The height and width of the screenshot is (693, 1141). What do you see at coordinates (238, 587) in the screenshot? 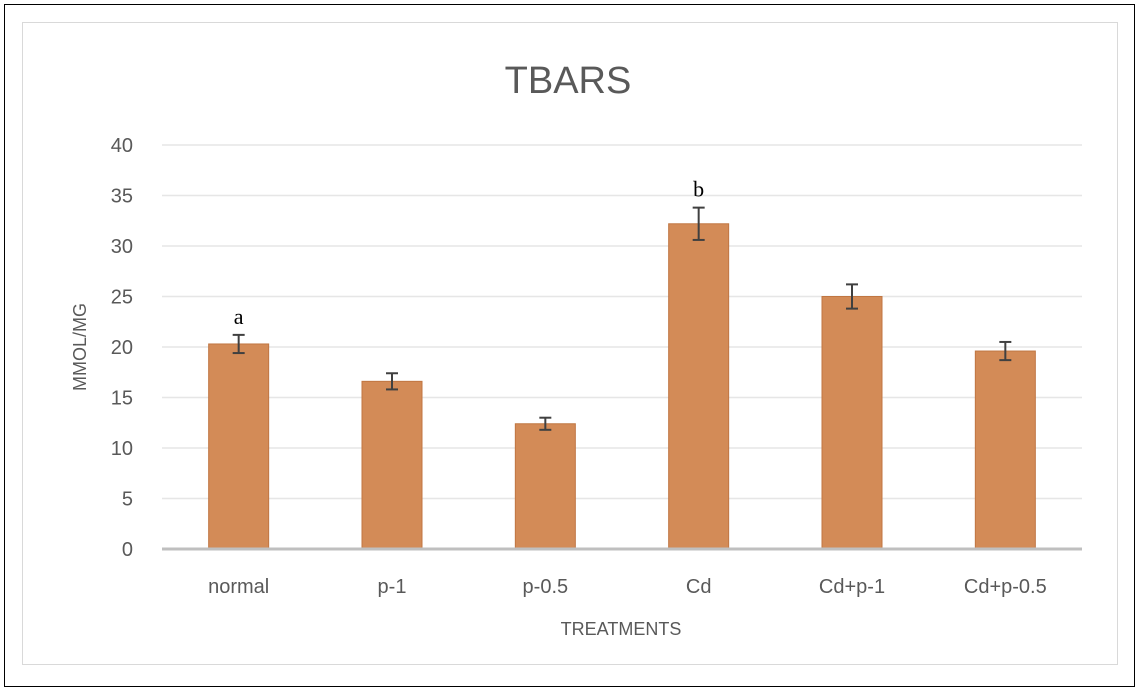
I see `x-category-label: normal` at bounding box center [238, 587].